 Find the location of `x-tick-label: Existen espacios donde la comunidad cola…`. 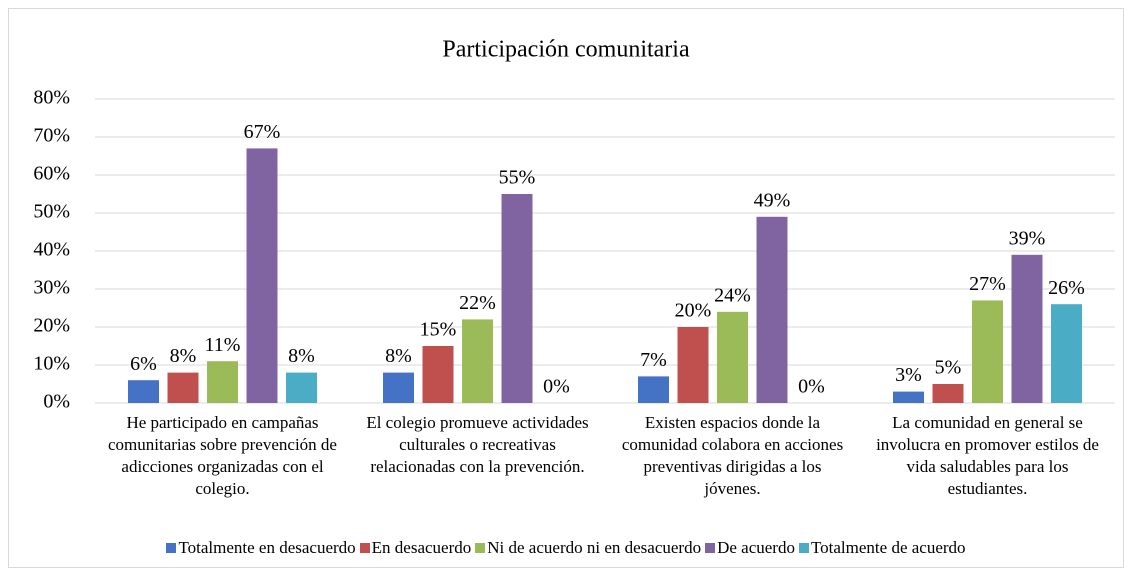

x-tick-label: Existen espacios donde la comunidad cola… is located at coordinates (732, 455).